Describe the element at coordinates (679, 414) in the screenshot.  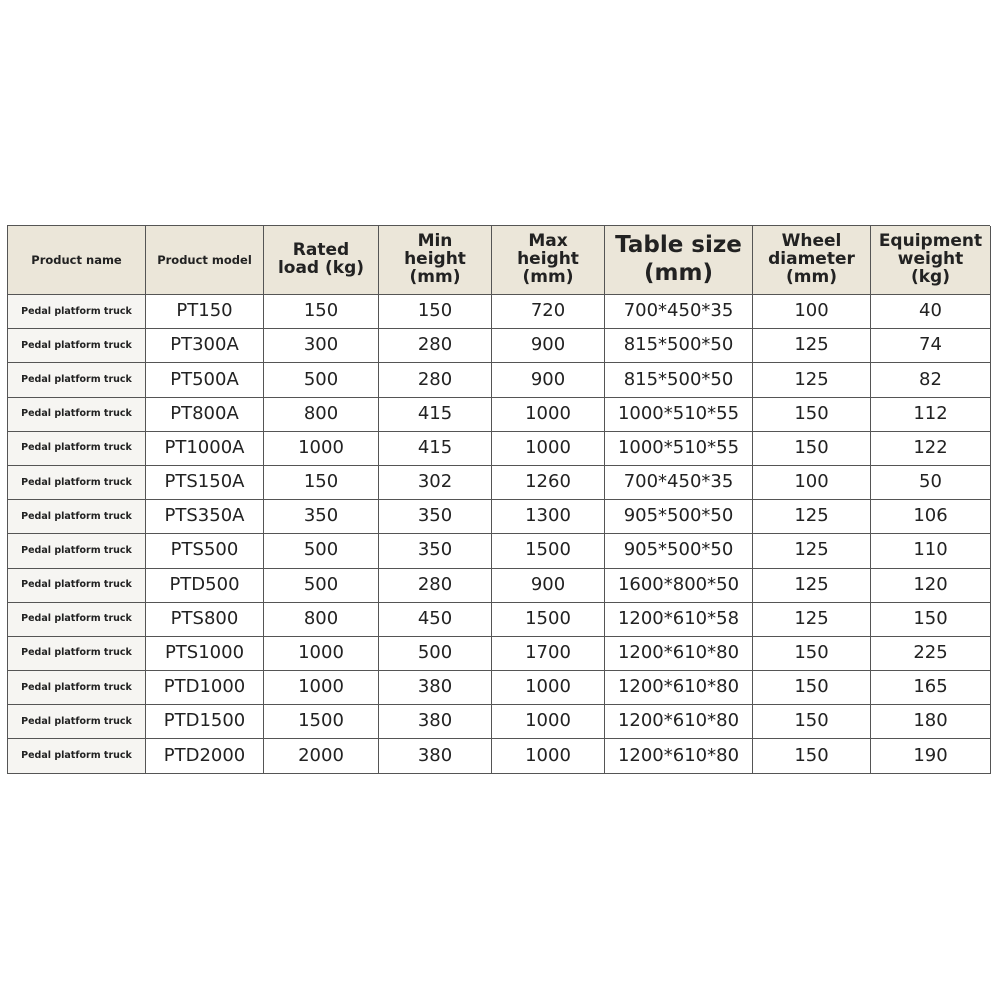
I see `spec-value: 1000*510*55` at that location.